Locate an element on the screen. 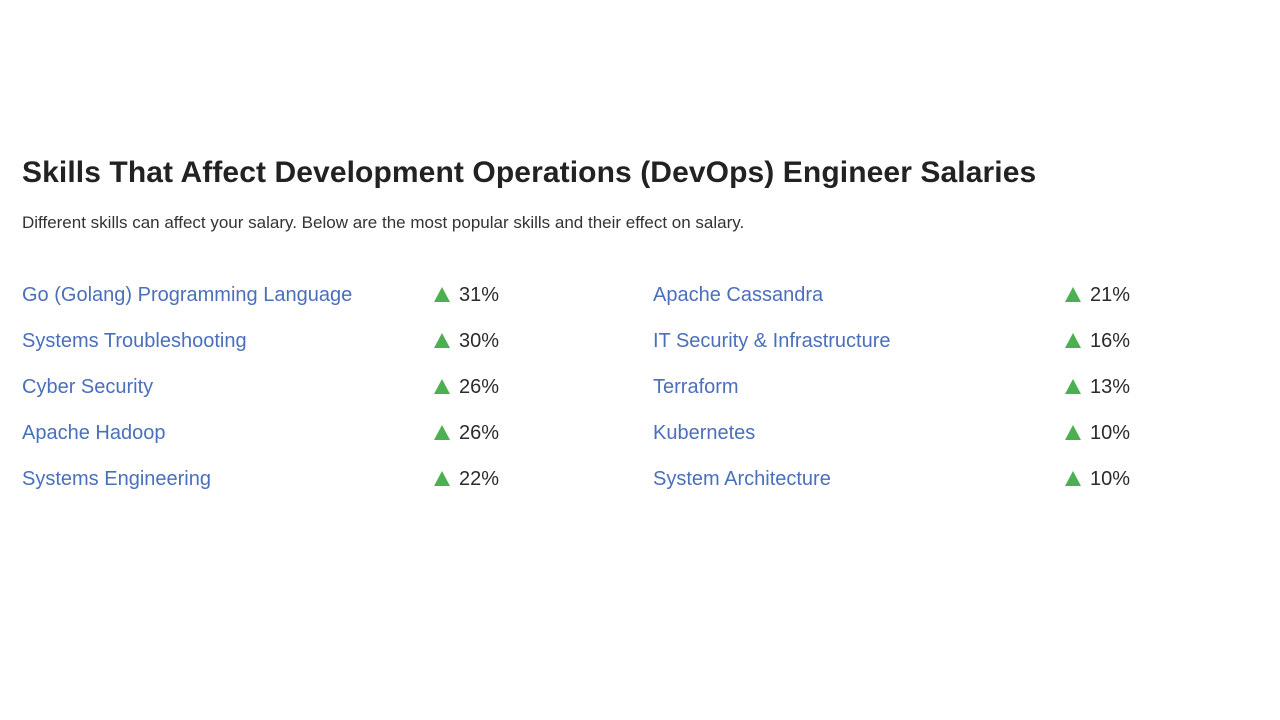 This screenshot has width=1280, height=720. skill-row: Terraform 13% is located at coordinates (903, 387).